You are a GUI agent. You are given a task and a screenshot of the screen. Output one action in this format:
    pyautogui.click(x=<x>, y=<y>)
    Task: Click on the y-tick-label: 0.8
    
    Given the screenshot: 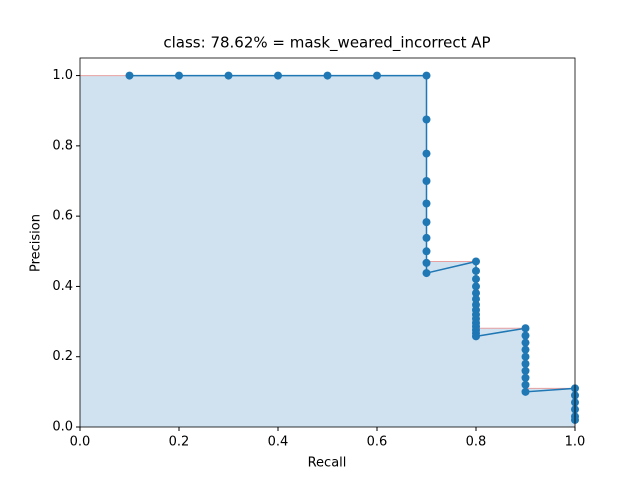 What is the action you would take?
    pyautogui.click(x=62, y=145)
    